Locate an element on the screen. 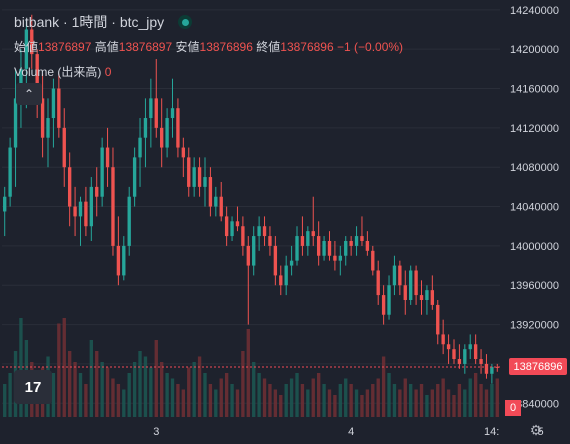  logo-text: 17 is located at coordinates (33, 387).